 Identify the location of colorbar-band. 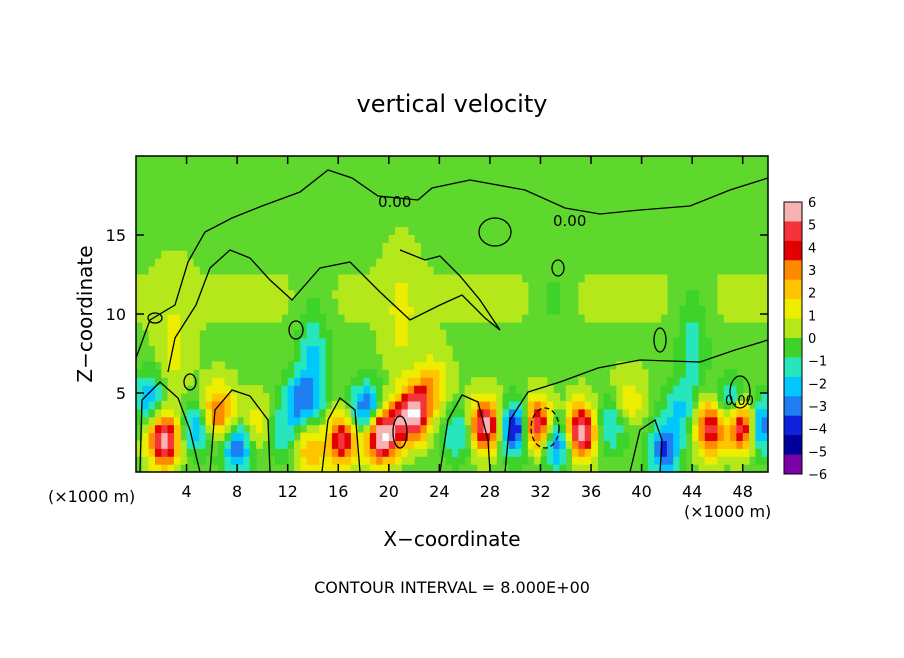
(793, 328).